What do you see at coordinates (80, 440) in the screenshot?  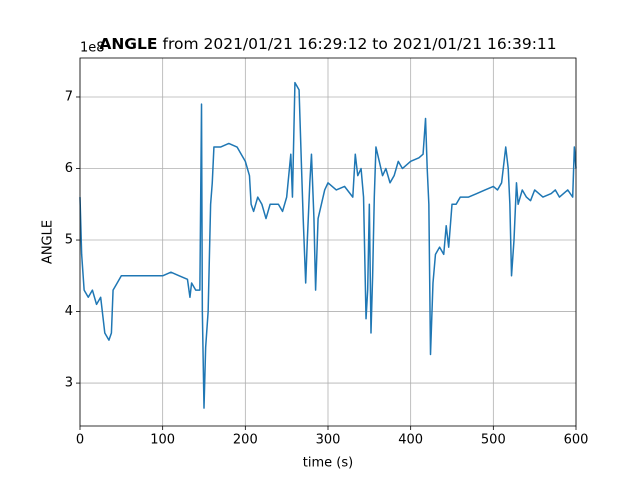 I see `x-tick-label: 0` at bounding box center [80, 440].